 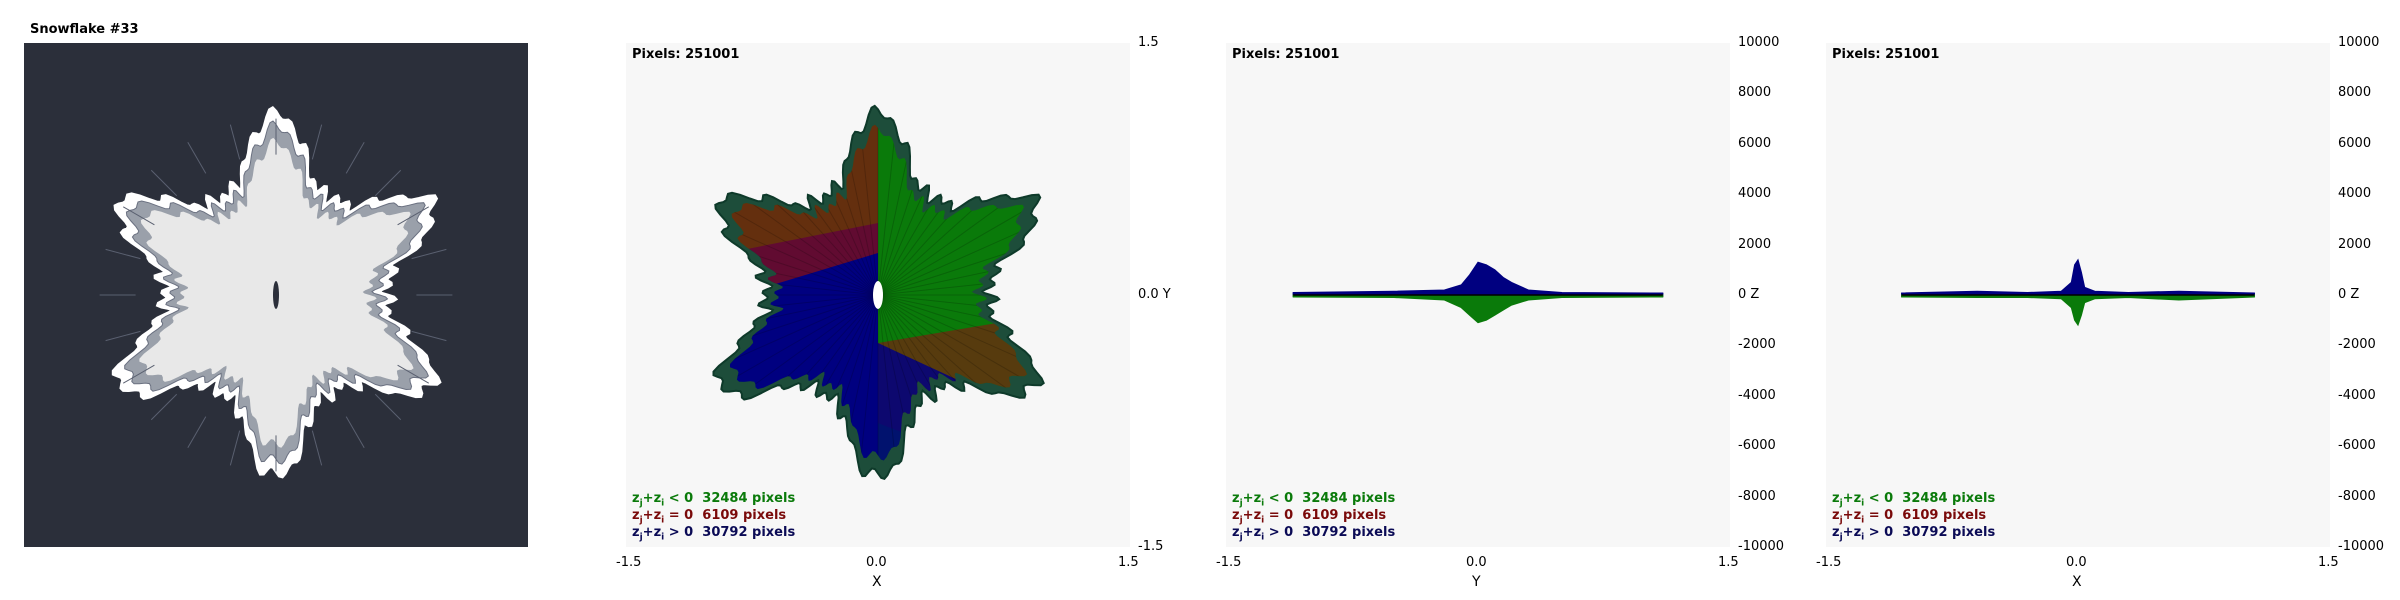 I want to click on y-tick-label: 1.5, so click(x=1148, y=42).